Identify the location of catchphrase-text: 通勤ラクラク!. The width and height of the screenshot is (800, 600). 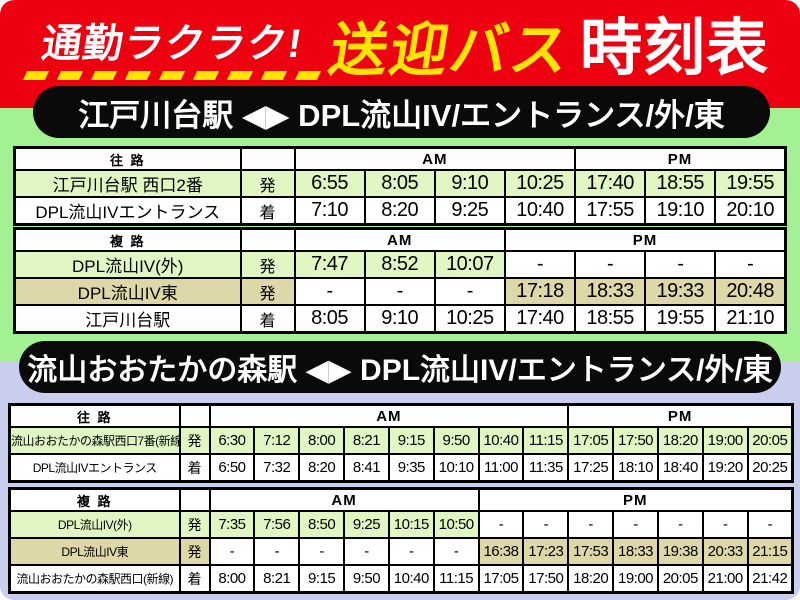
(172, 44).